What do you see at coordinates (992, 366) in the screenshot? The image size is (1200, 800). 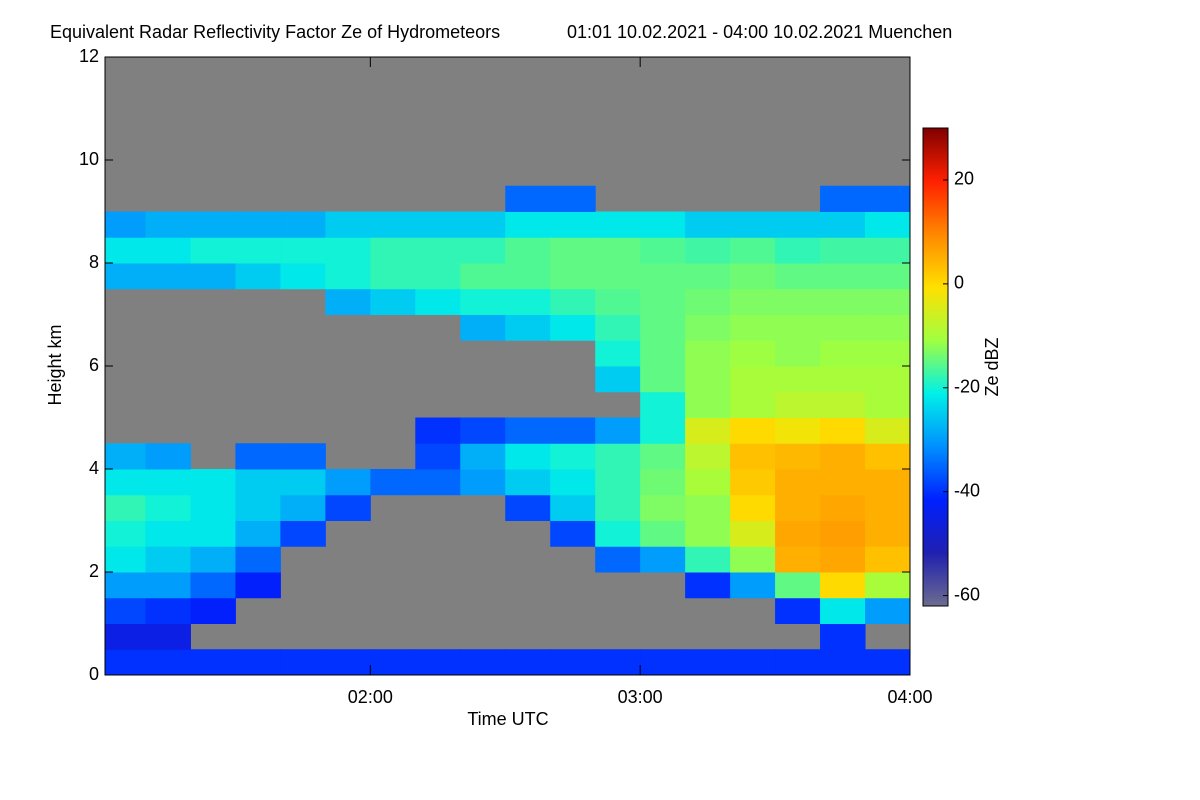 I see `colorbar-label: Ze dBZ` at bounding box center [992, 366].